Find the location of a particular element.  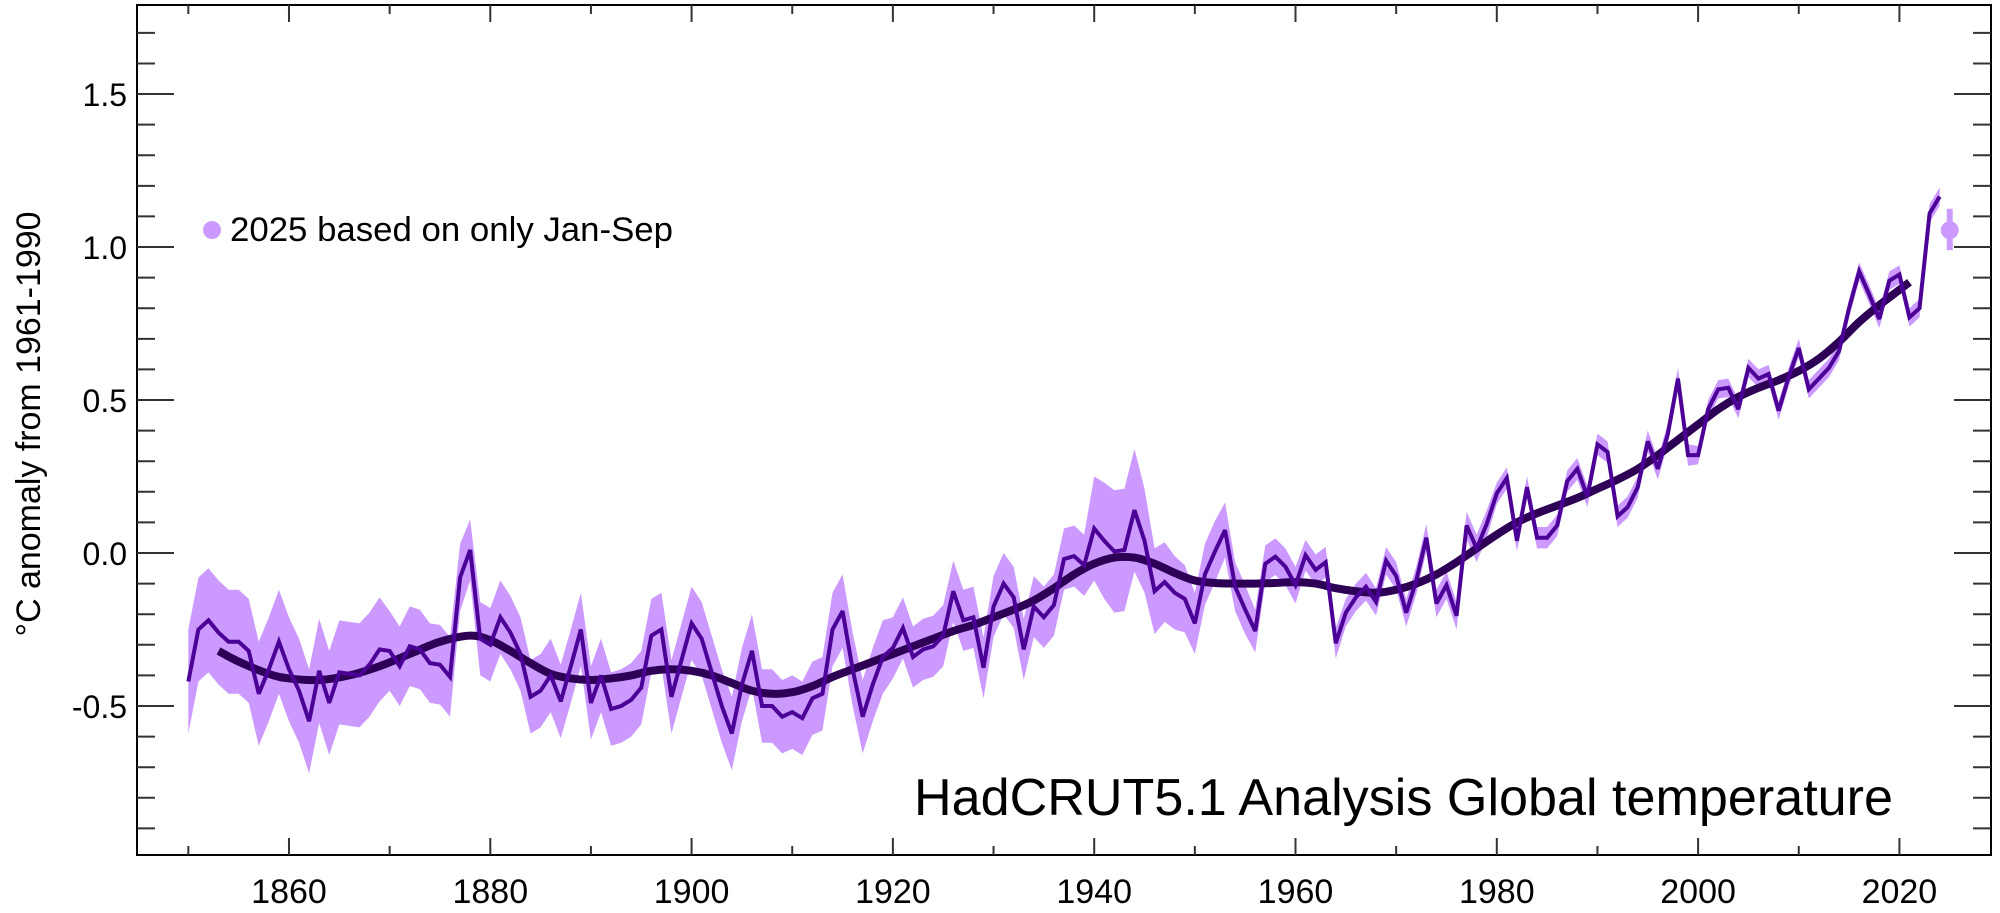

y-axis-title: °C anomaly from 1961-1990 is located at coordinates (29, 424).